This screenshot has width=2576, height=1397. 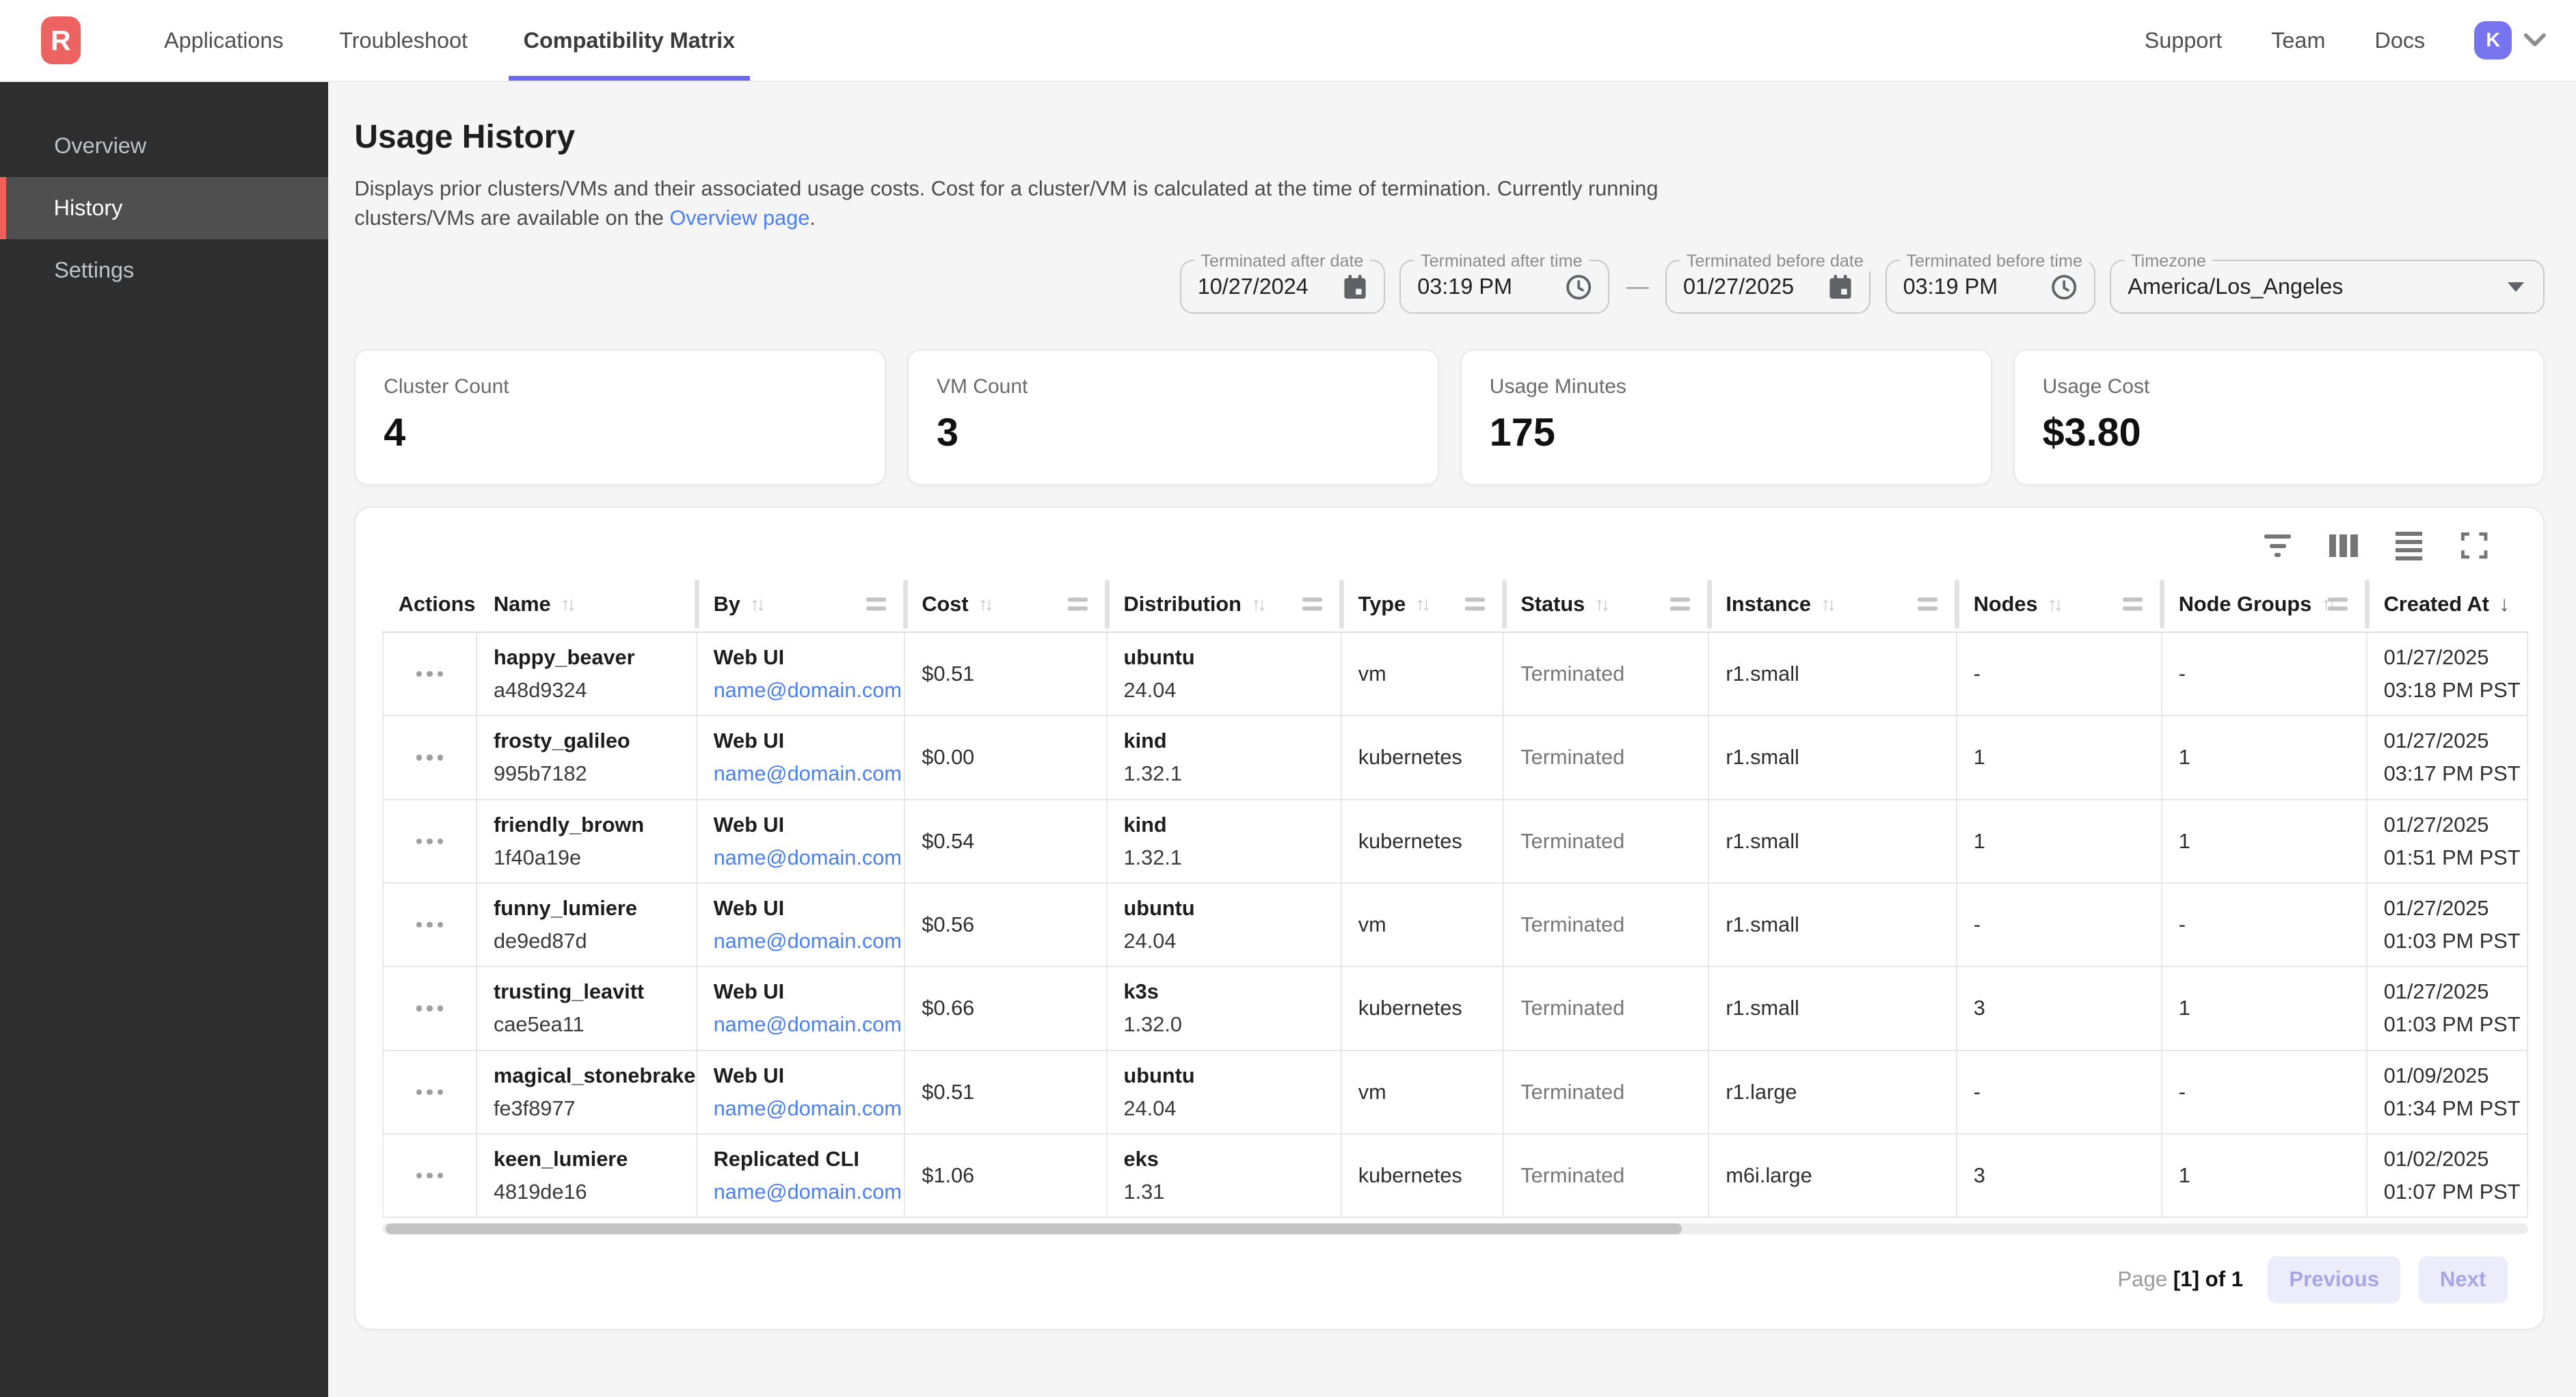 I want to click on avatar: K, so click(x=2493, y=40).